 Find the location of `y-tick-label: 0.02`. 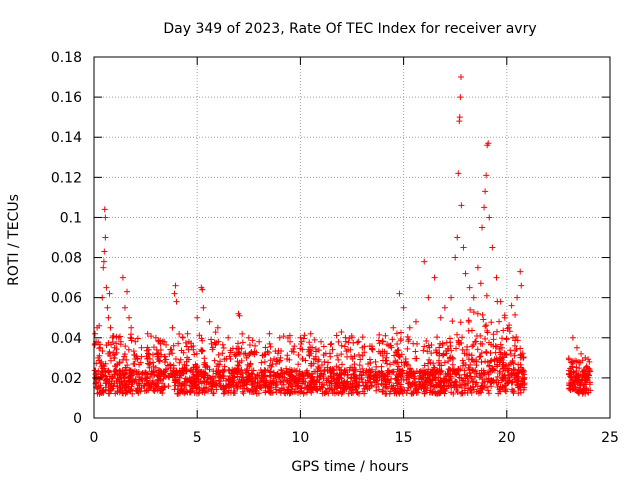

y-tick-label: 0.02 is located at coordinates (66, 379).